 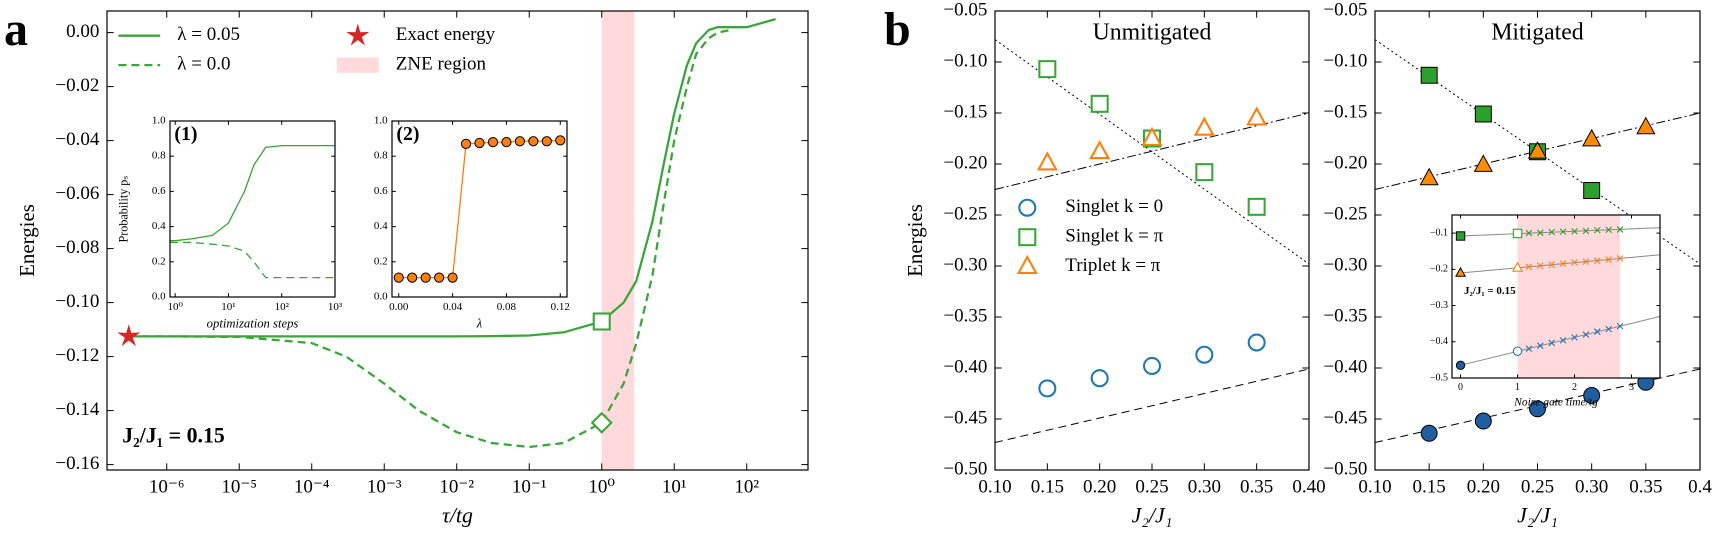 What do you see at coordinates (228, 307) in the screenshot?
I see `x-tick-label: 10¹` at bounding box center [228, 307].